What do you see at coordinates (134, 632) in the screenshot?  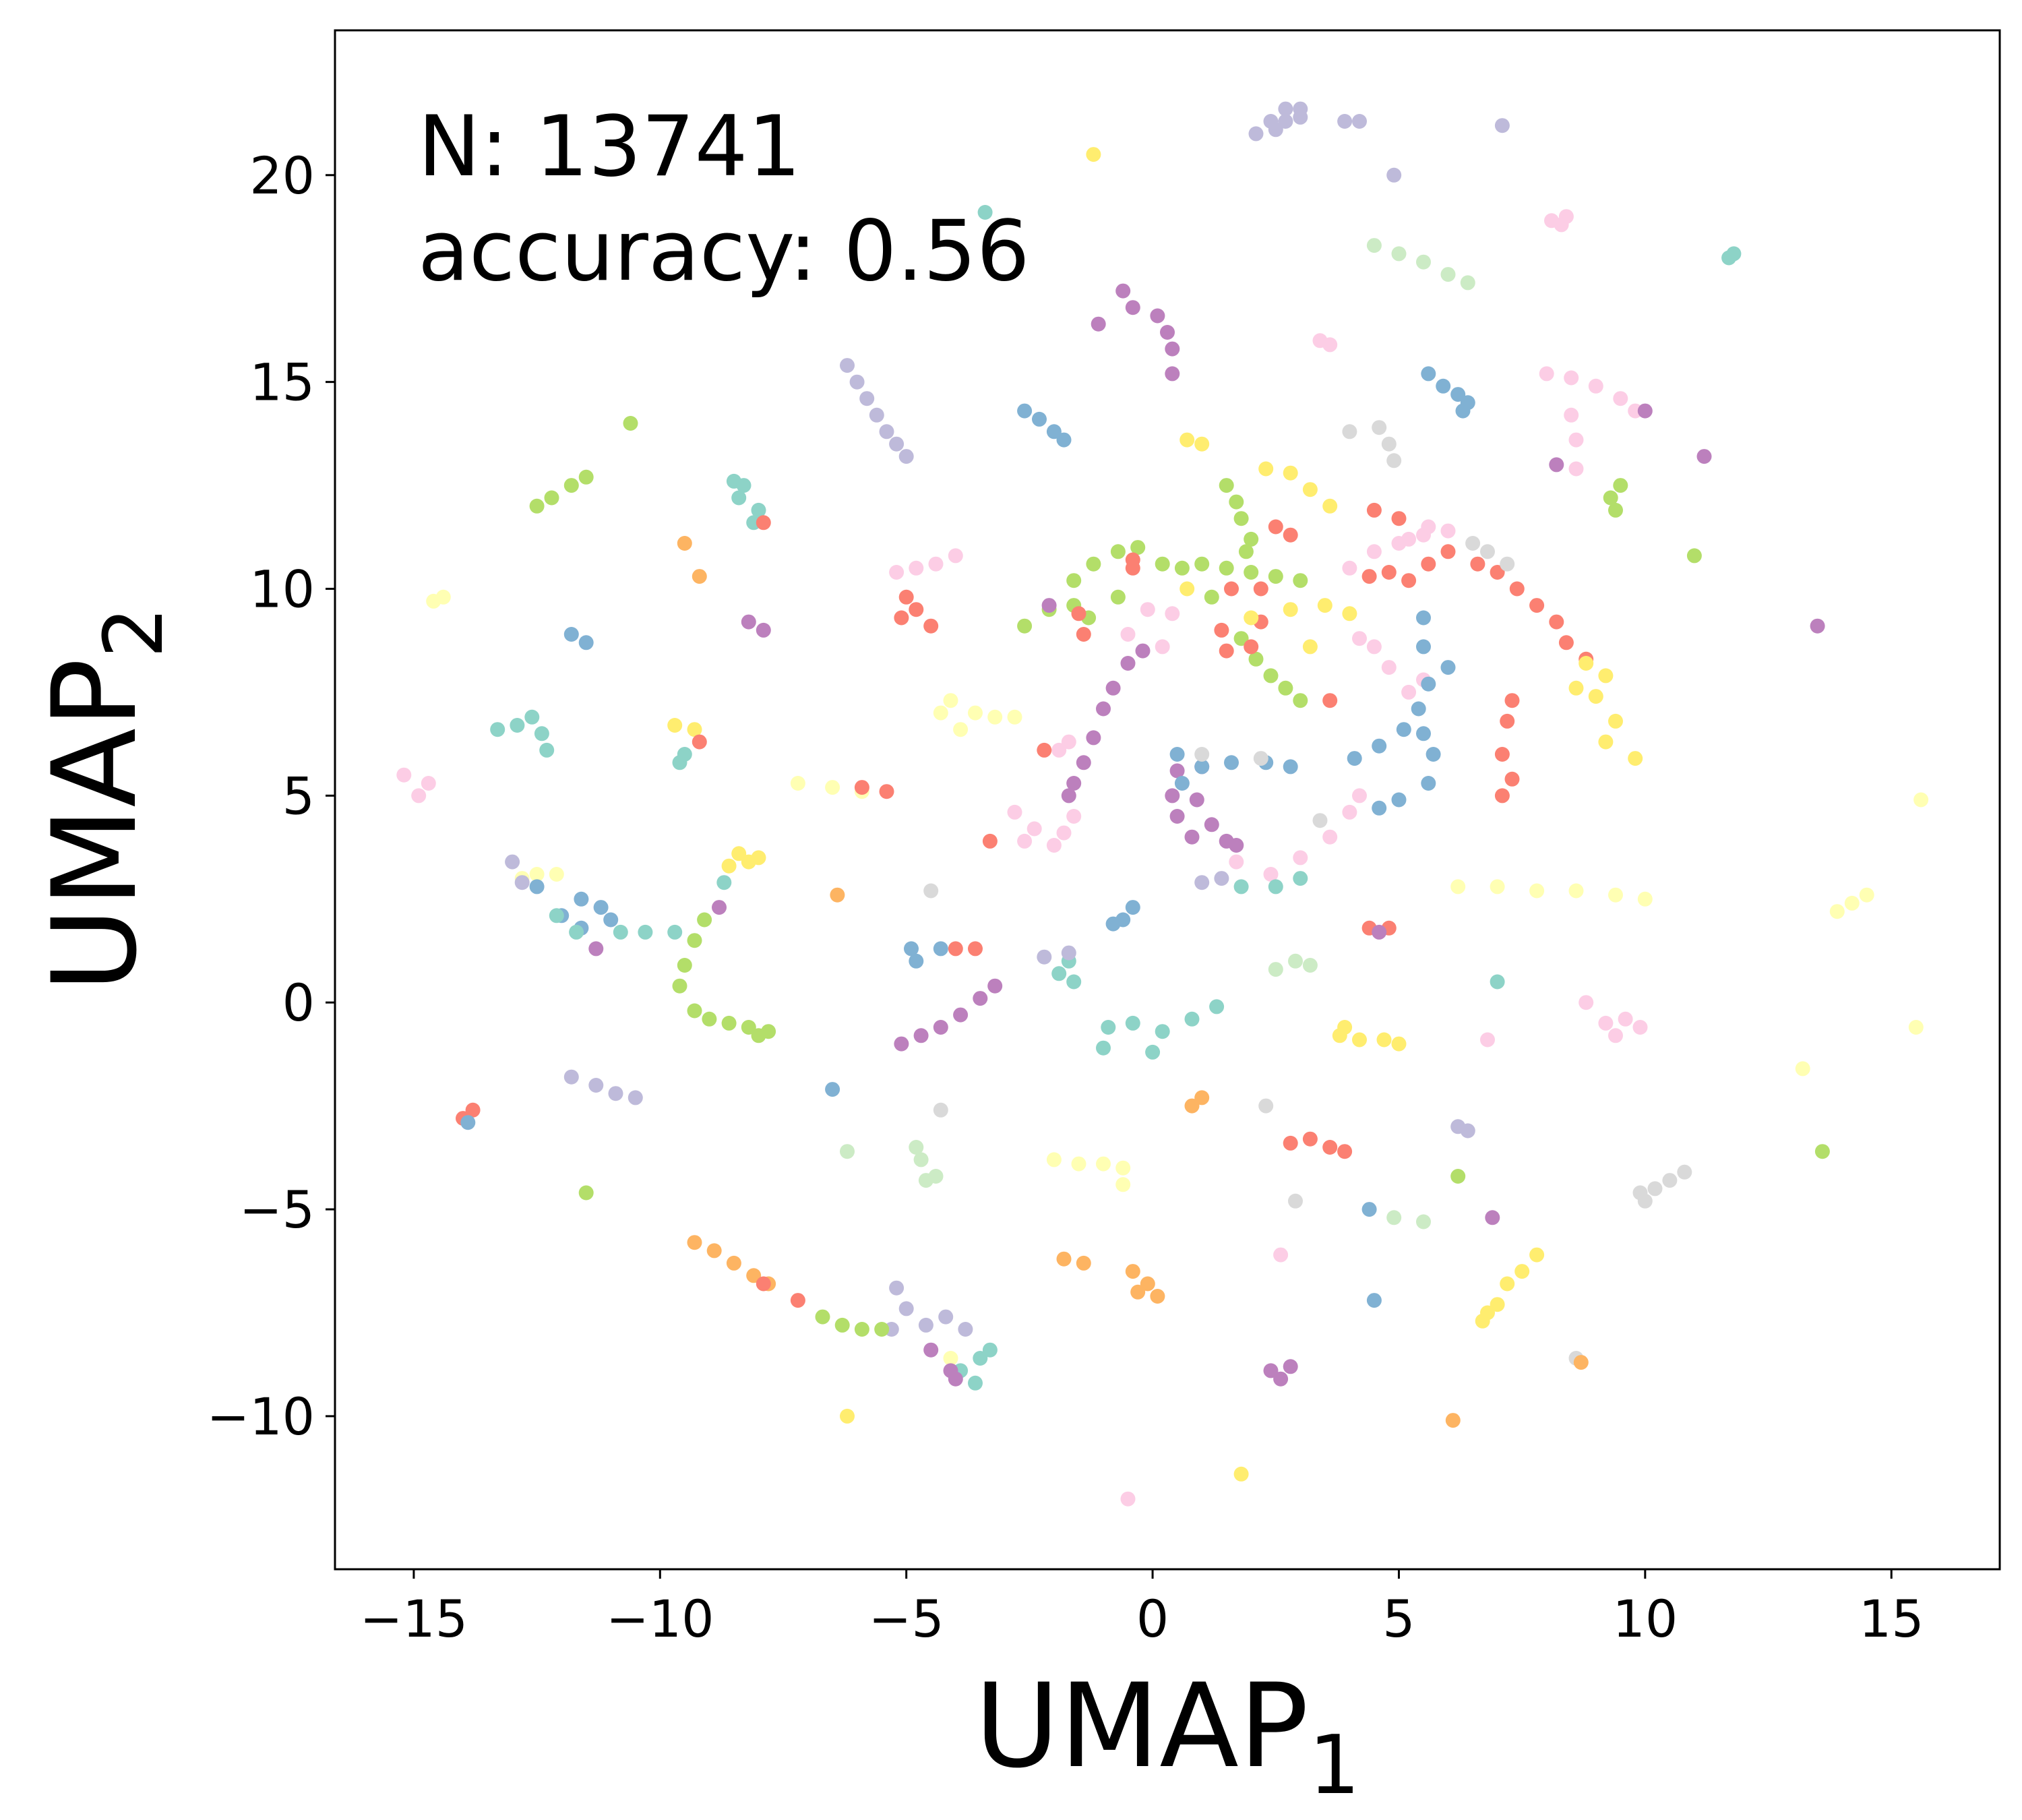 I see `y-axis-label-subscript: 2` at bounding box center [134, 632].